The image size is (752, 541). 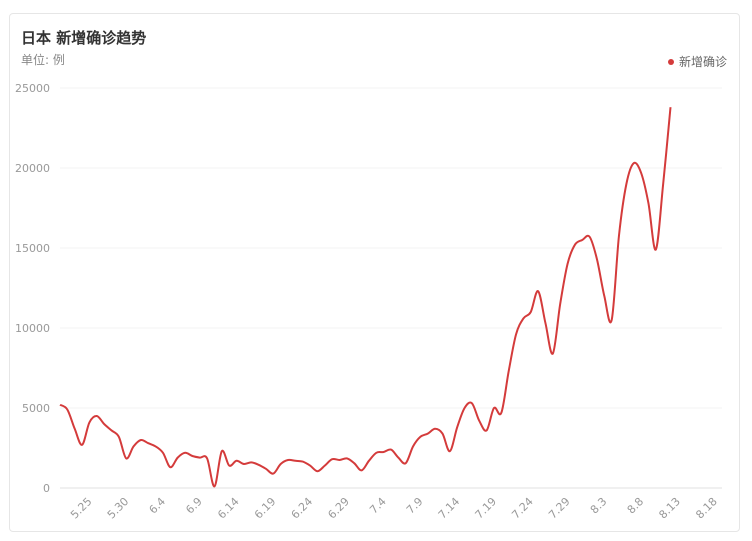 What do you see at coordinates (338, 508) in the screenshot?
I see `x-tick-label: 6.29` at bounding box center [338, 508].